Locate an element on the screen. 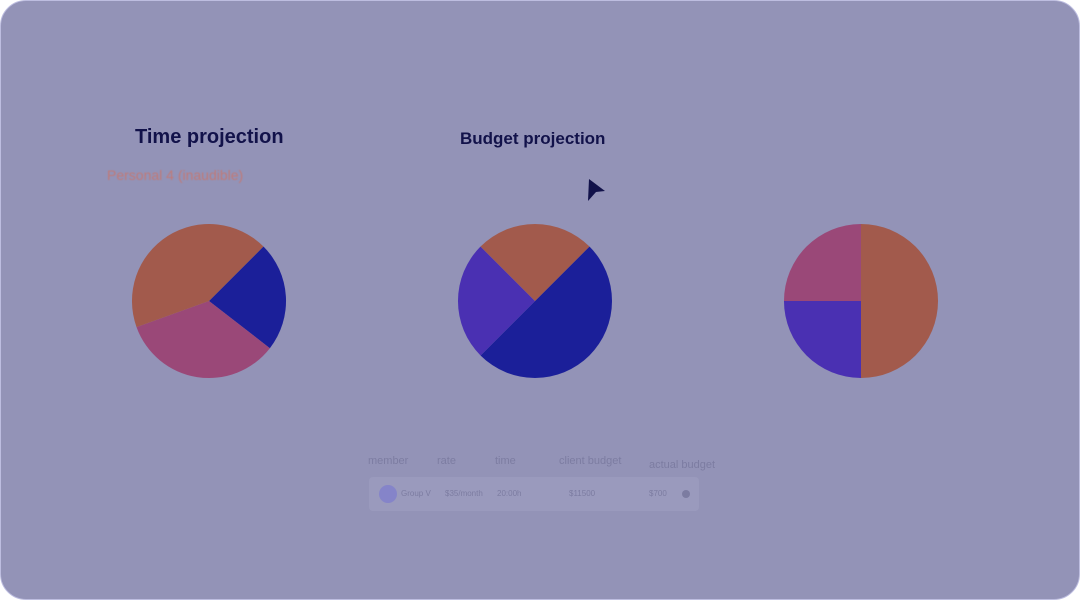 This screenshot has height=600, width=1080. table-header-rate: rate is located at coordinates (446, 461).